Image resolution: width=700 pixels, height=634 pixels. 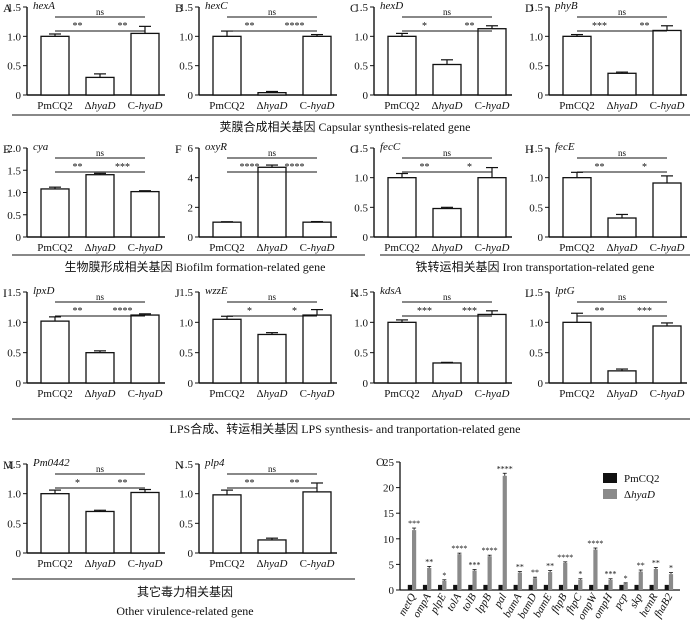 What do you see at coordinates (179, 465) in the screenshot?
I see `panel-letter: N` at bounding box center [179, 465].